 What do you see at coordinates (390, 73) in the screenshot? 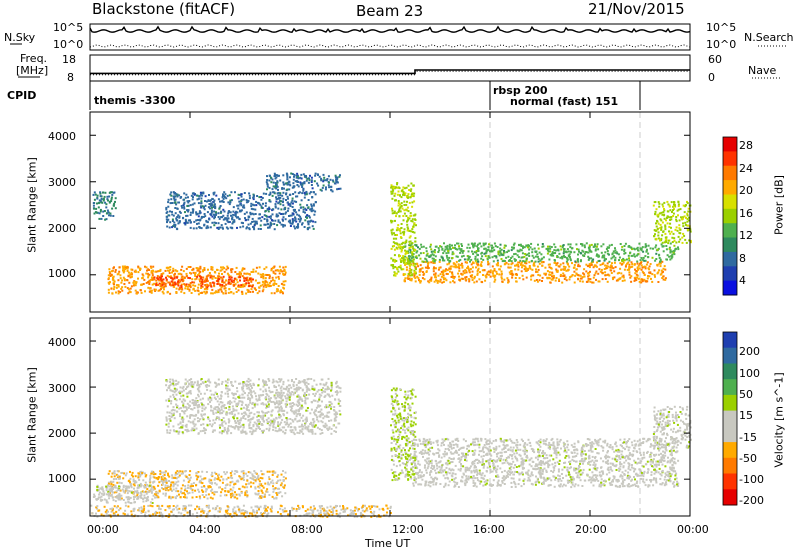
I see `nave-series` at bounding box center [390, 73].